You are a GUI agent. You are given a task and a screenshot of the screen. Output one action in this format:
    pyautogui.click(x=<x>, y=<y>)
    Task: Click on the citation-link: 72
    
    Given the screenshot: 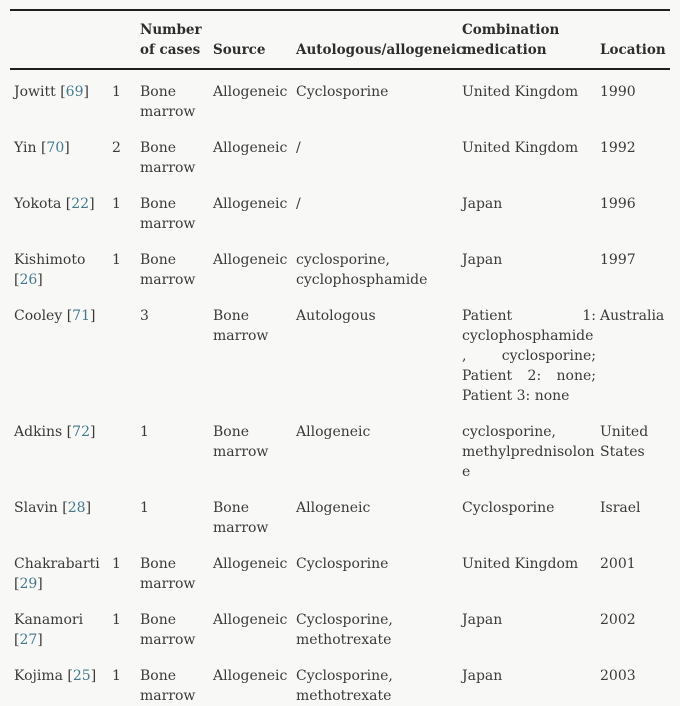 What is the action you would take?
    pyautogui.click(x=81, y=432)
    